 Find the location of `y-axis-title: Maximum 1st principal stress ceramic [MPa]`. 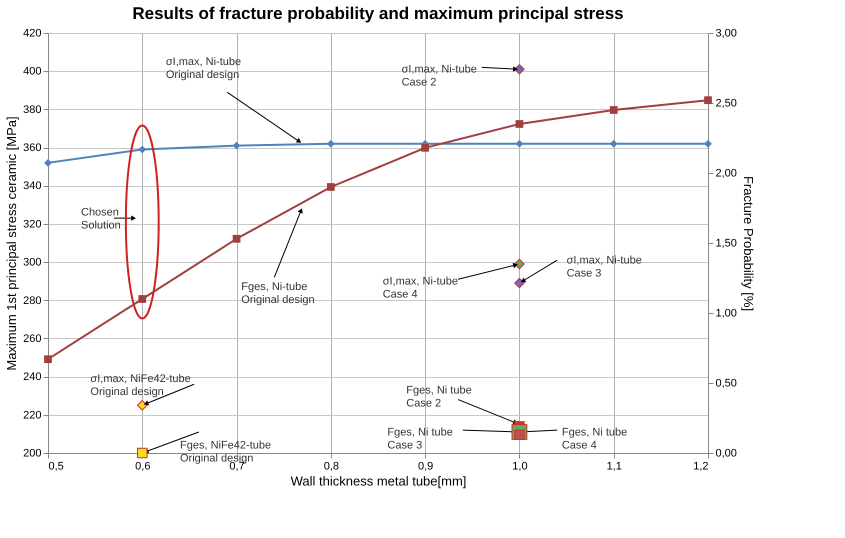

y-axis-title: Maximum 1st principal stress ceramic [MPa] is located at coordinates (12, 243).